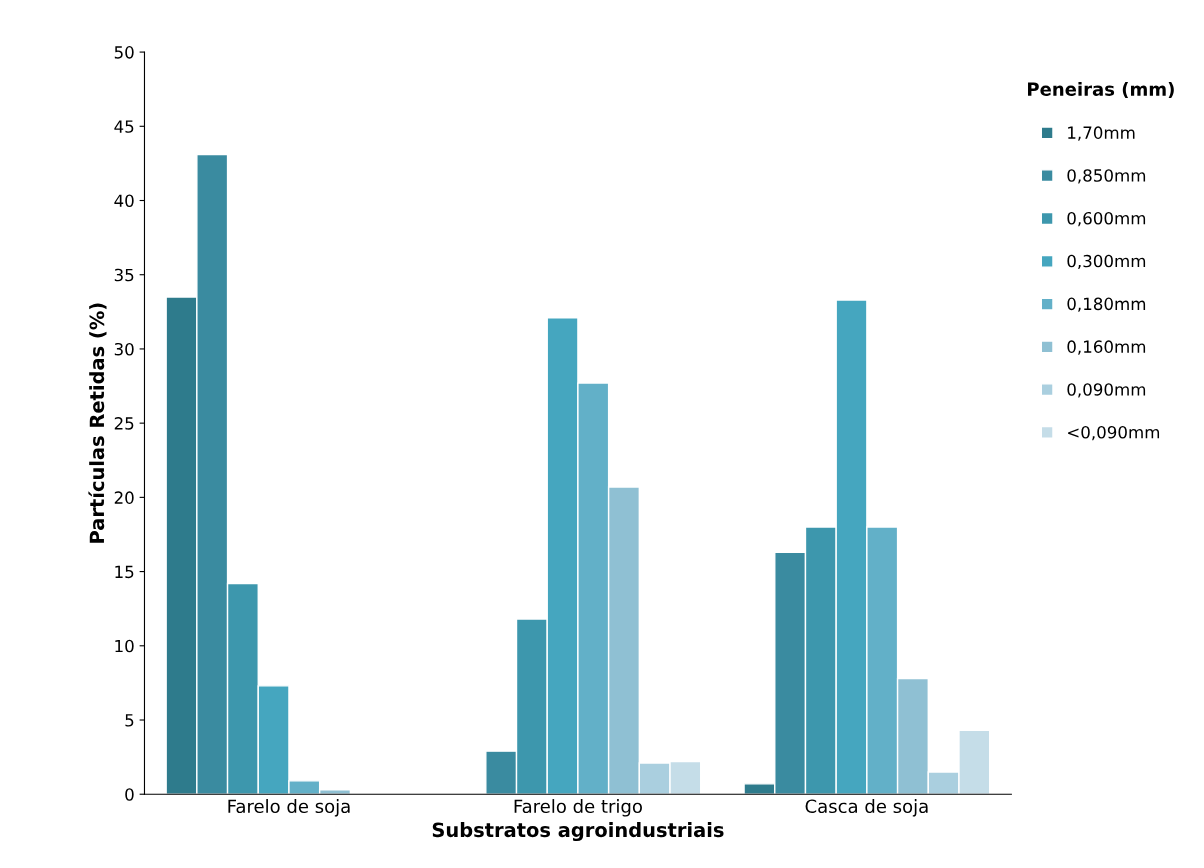  What do you see at coordinates (124, 423) in the screenshot?
I see `y-tick-label: 25` at bounding box center [124, 423].